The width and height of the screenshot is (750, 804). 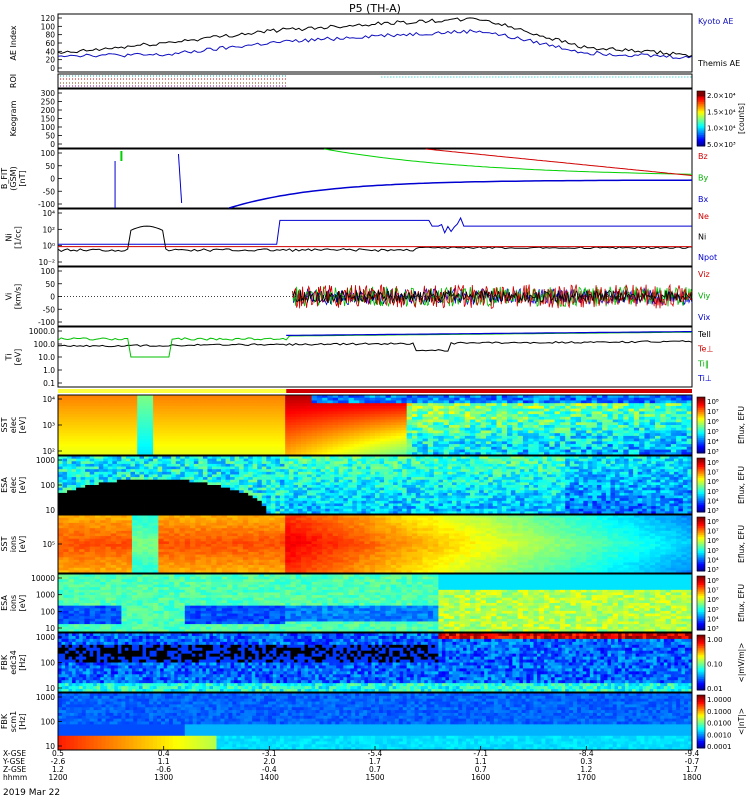 I want to click on sst_e-colorbar-label: Eflux, EFU, so click(x=741, y=425).